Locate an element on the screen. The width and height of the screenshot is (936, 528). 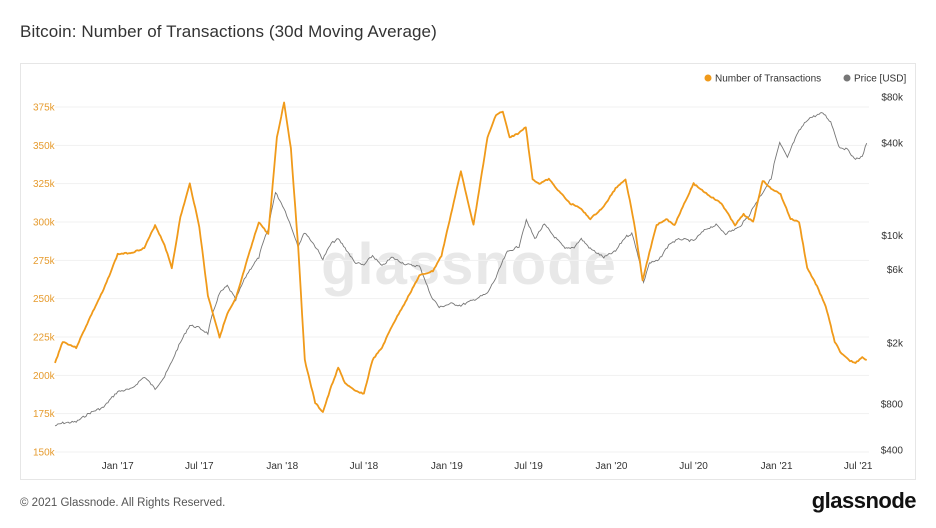
x-tick-label: Jul '21 is located at coordinates (858, 466).